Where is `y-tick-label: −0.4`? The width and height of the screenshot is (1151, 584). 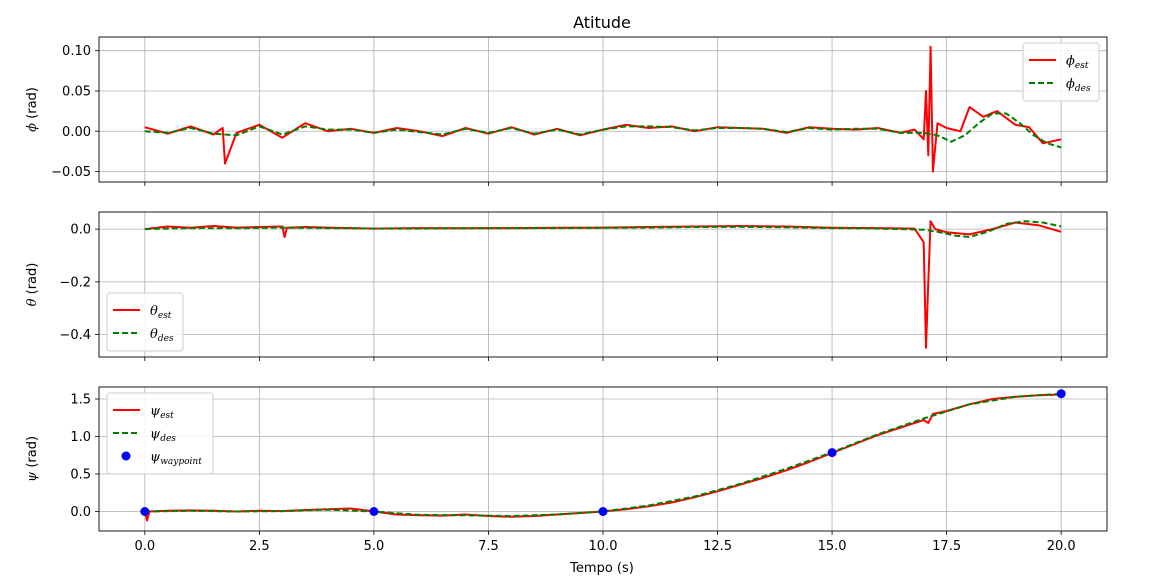
y-tick-label: −0.4 is located at coordinates (75, 335).